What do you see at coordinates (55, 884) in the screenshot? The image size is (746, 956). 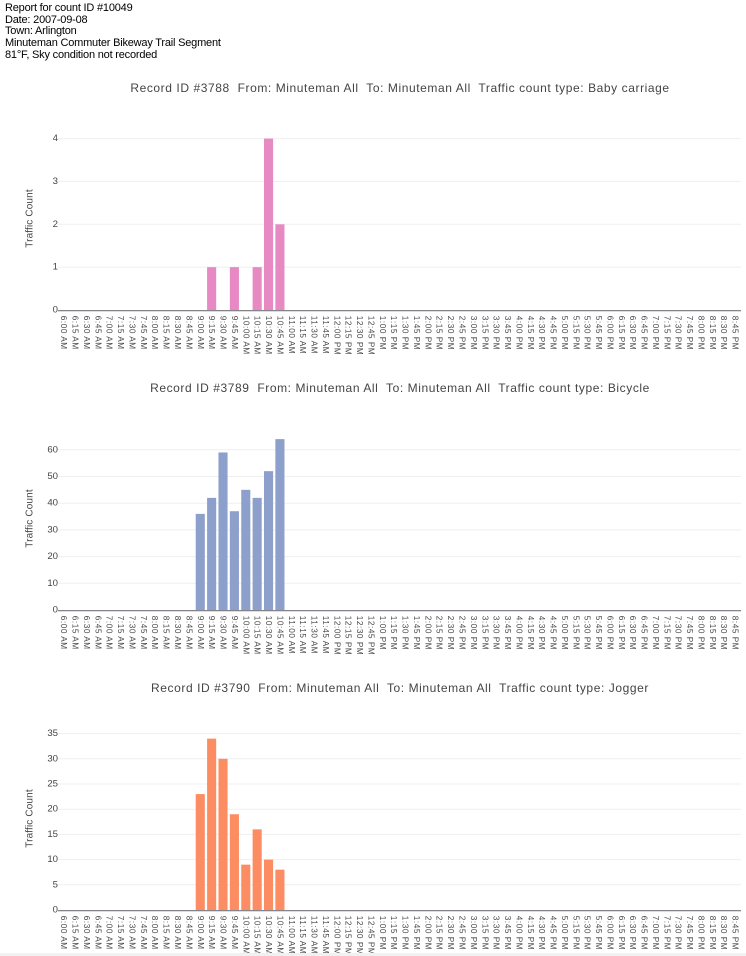 I see `svg-text: 5` at bounding box center [55, 884].